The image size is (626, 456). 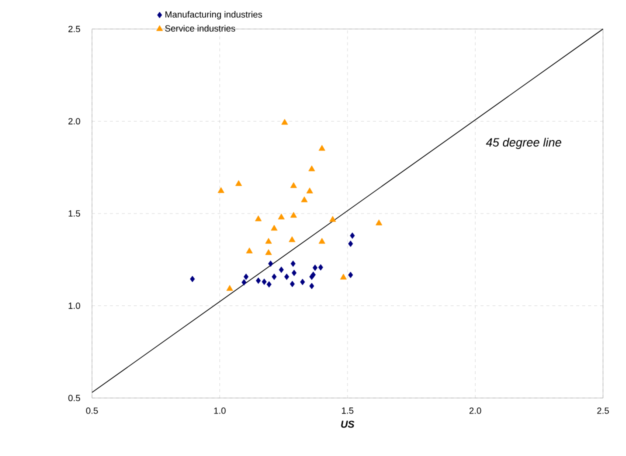 What do you see at coordinates (74, 213) in the screenshot?
I see `y-tick-label: 1.5` at bounding box center [74, 213].